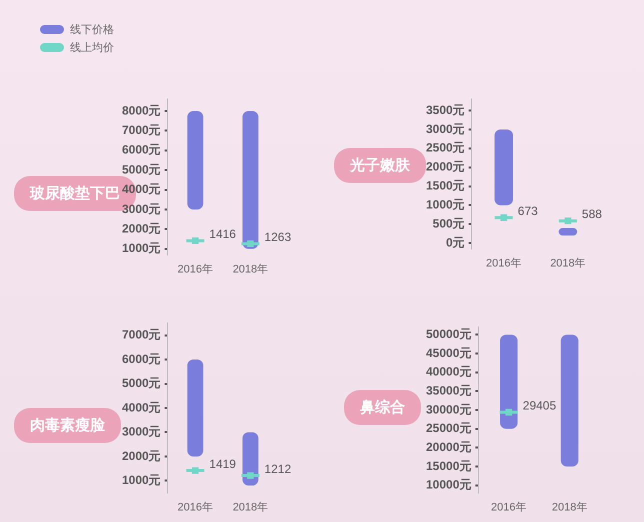 This screenshot has height=522, width=644. What do you see at coordinates (449, 485) in the screenshot?
I see `y-tick-label: 10000元` at bounding box center [449, 485].